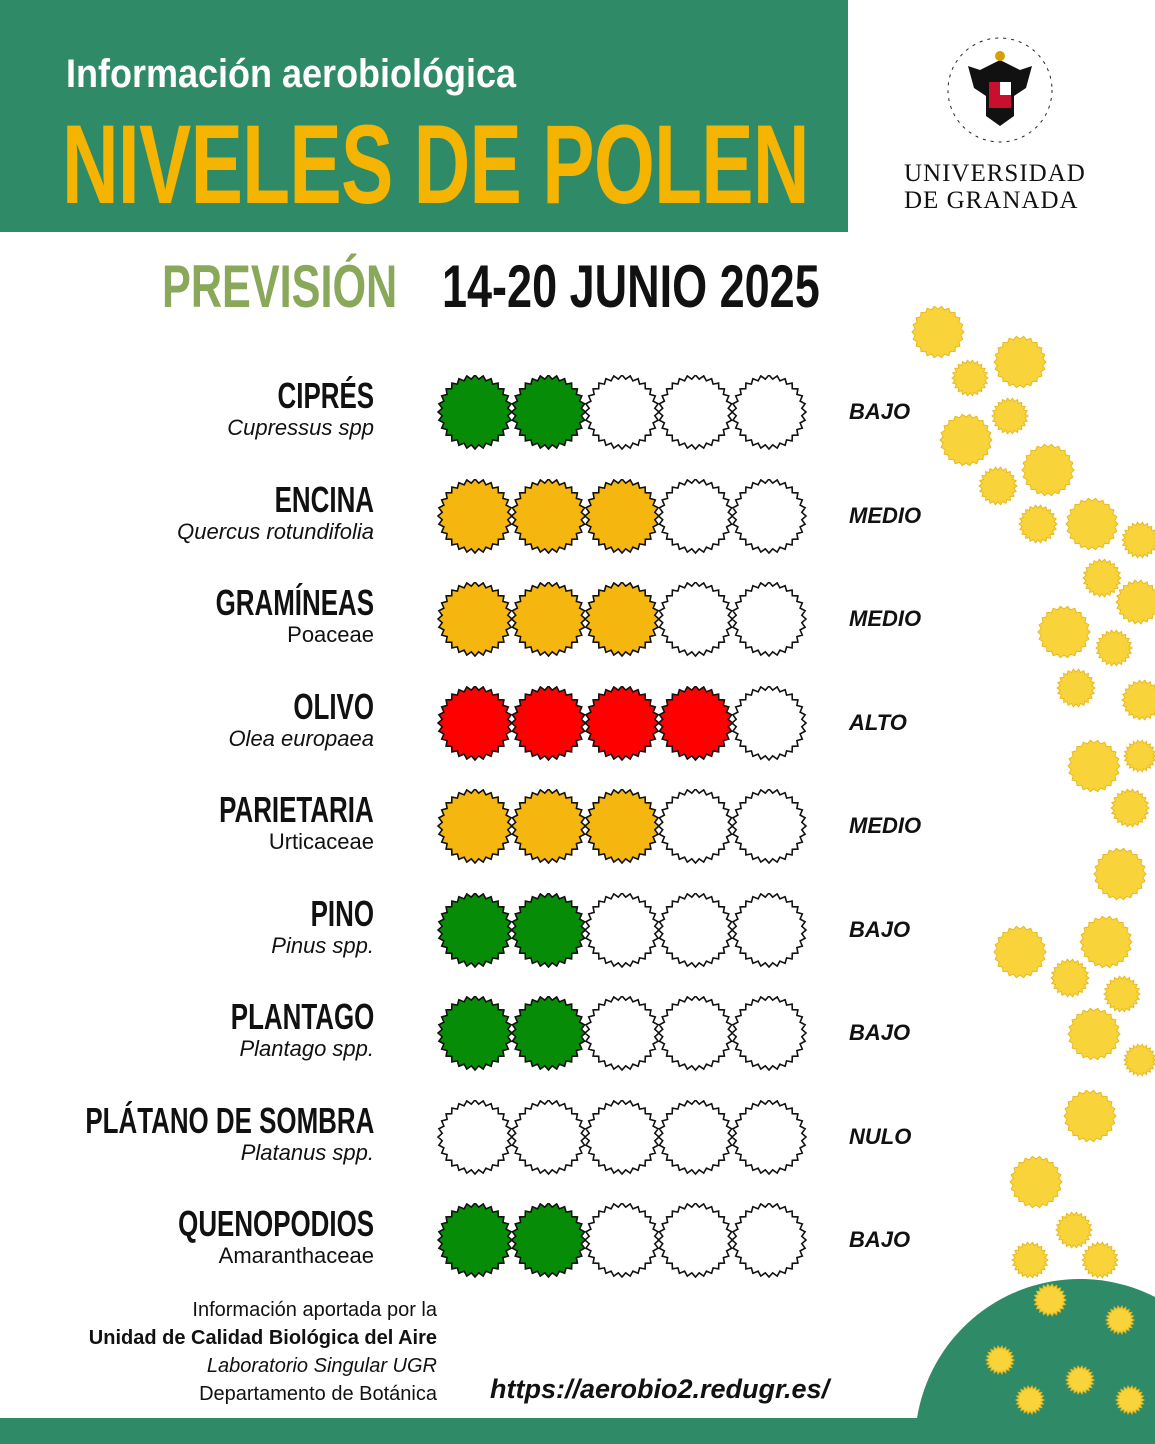  Describe the element at coordinates (275, 531) in the screenshot. I see `pollen-scientific-name: Quercus rotundifolia` at that location.